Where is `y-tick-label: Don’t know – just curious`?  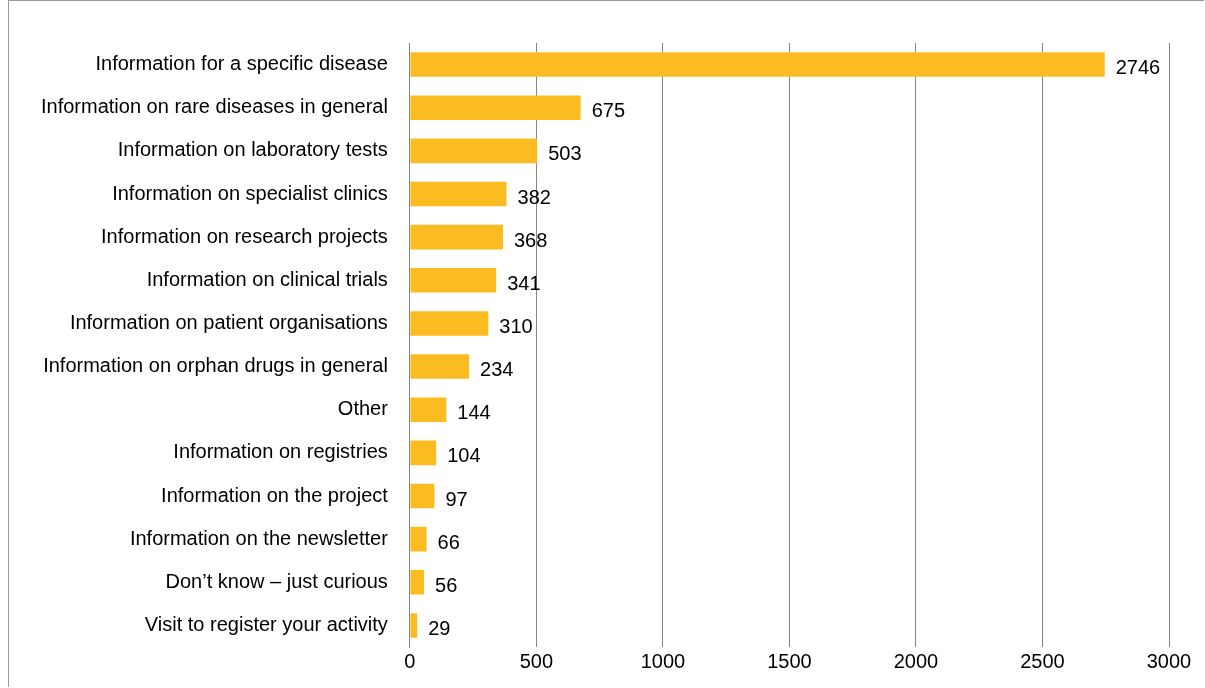
y-tick-label: Don’t know – just curious is located at coordinates (276, 580).